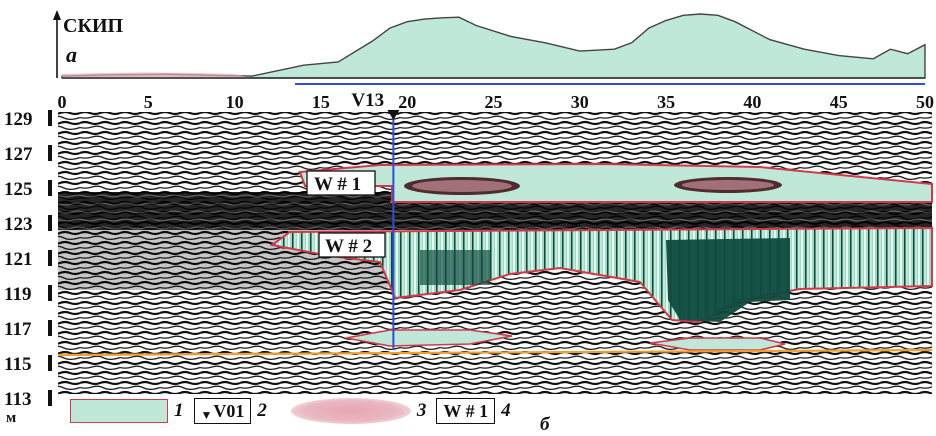  I want to click on x-tick-labels: 0 5 10 15 20 25 30 35 40 45 50, so click(496, 102).